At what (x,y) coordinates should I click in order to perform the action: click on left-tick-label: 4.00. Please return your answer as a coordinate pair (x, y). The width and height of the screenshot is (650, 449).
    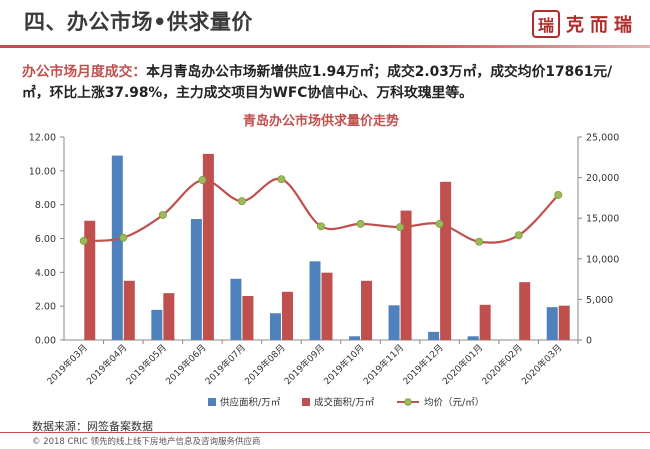
    Looking at the image, I should click on (45, 273).